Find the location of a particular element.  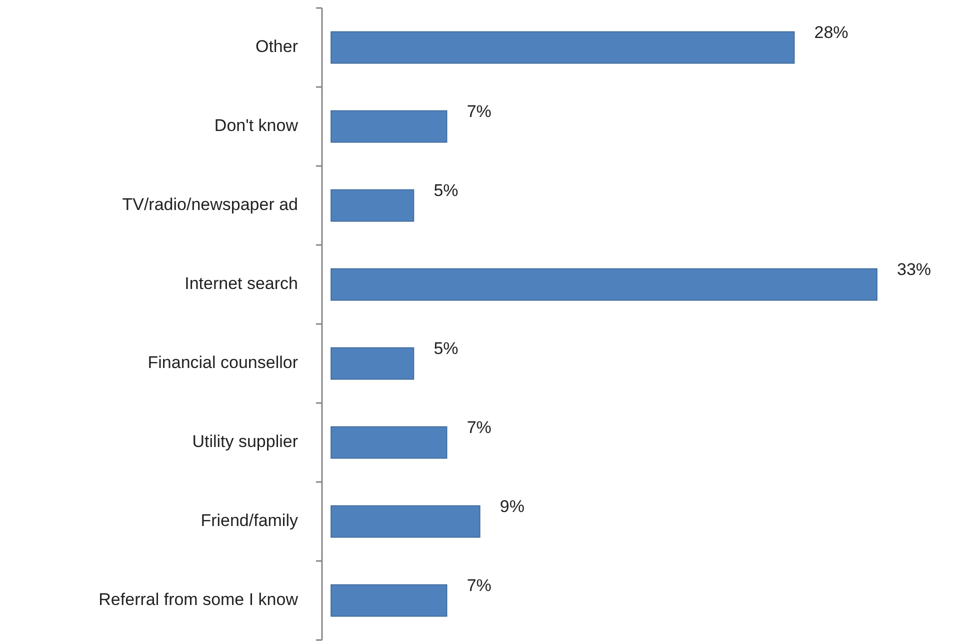

y-tick-label: Financial counsellor is located at coordinates (223, 362).